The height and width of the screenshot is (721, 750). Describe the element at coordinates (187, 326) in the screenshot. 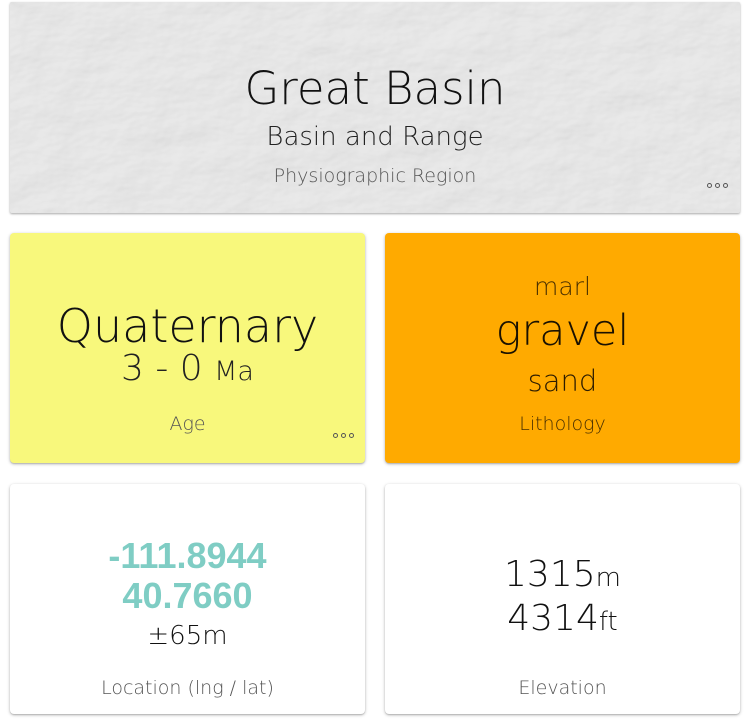

I see `age-era: Quaternary` at that location.